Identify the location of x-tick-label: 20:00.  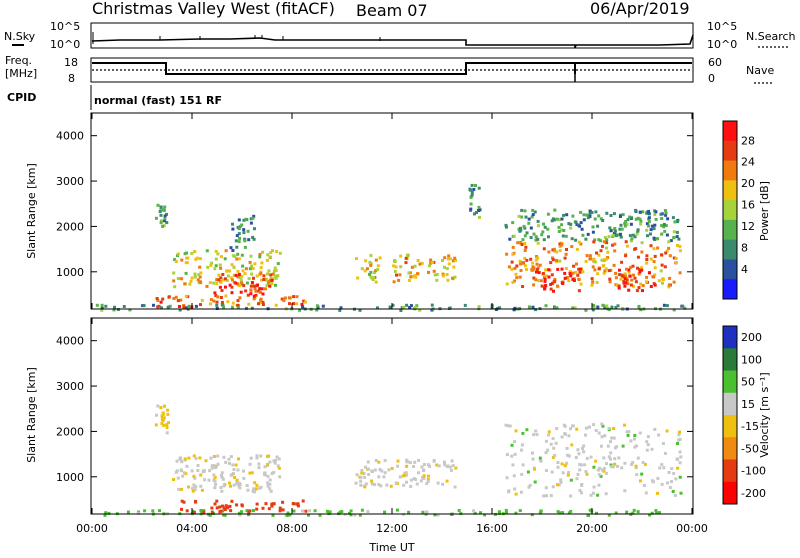
(592, 528).